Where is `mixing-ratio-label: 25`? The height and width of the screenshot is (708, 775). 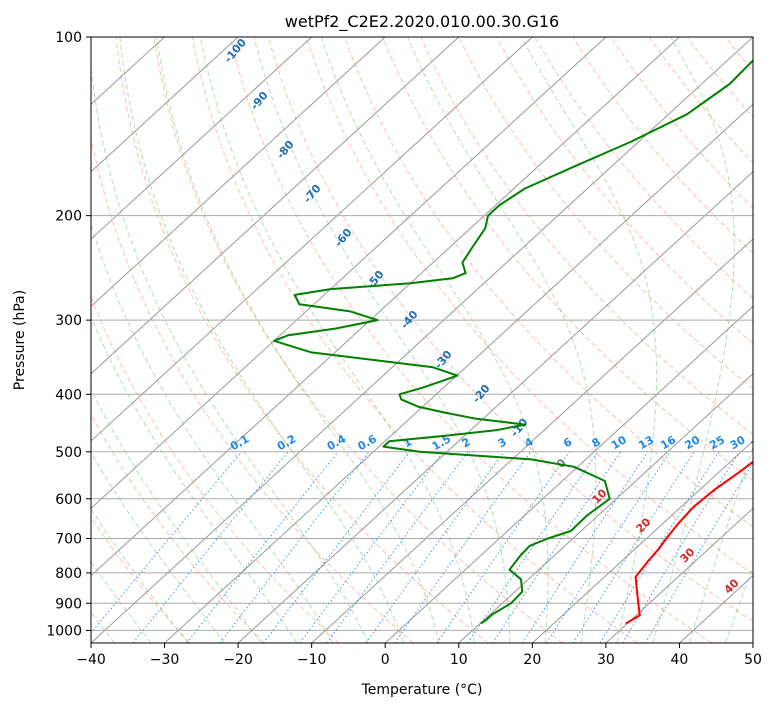
mixing-ratio-label: 25 is located at coordinates (717, 442).